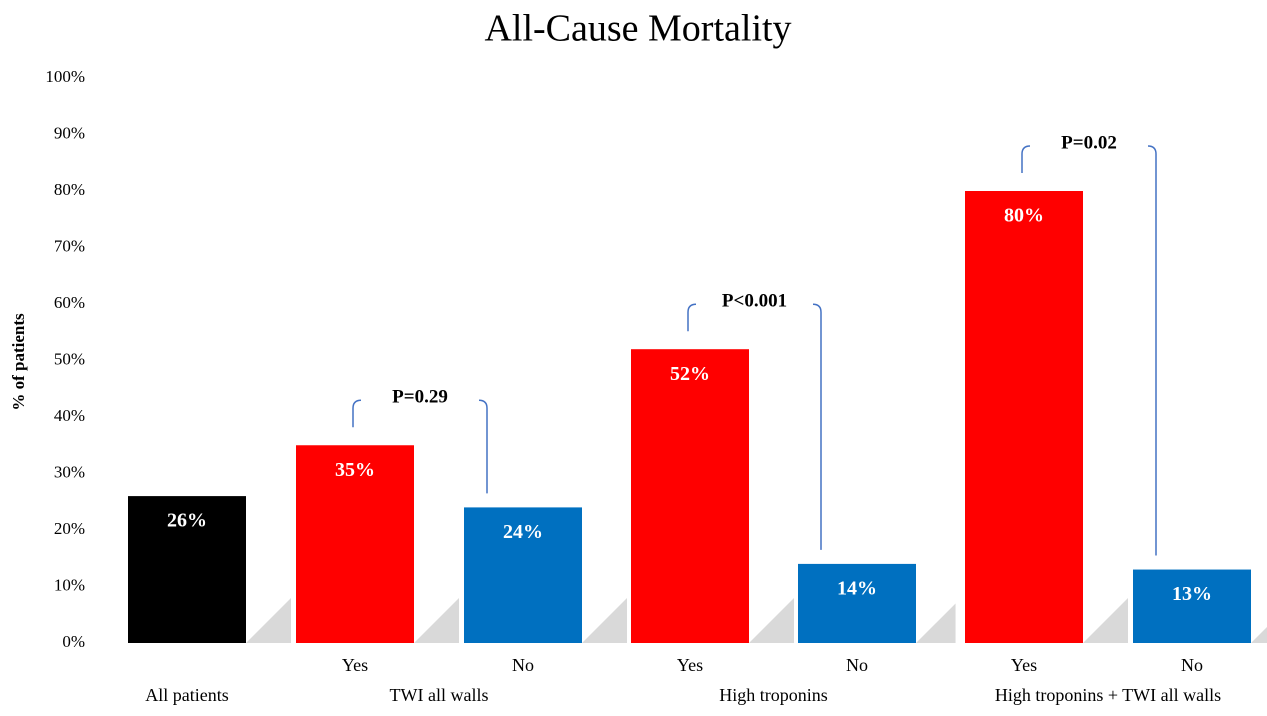  I want to click on shadows, so click(756, 620).